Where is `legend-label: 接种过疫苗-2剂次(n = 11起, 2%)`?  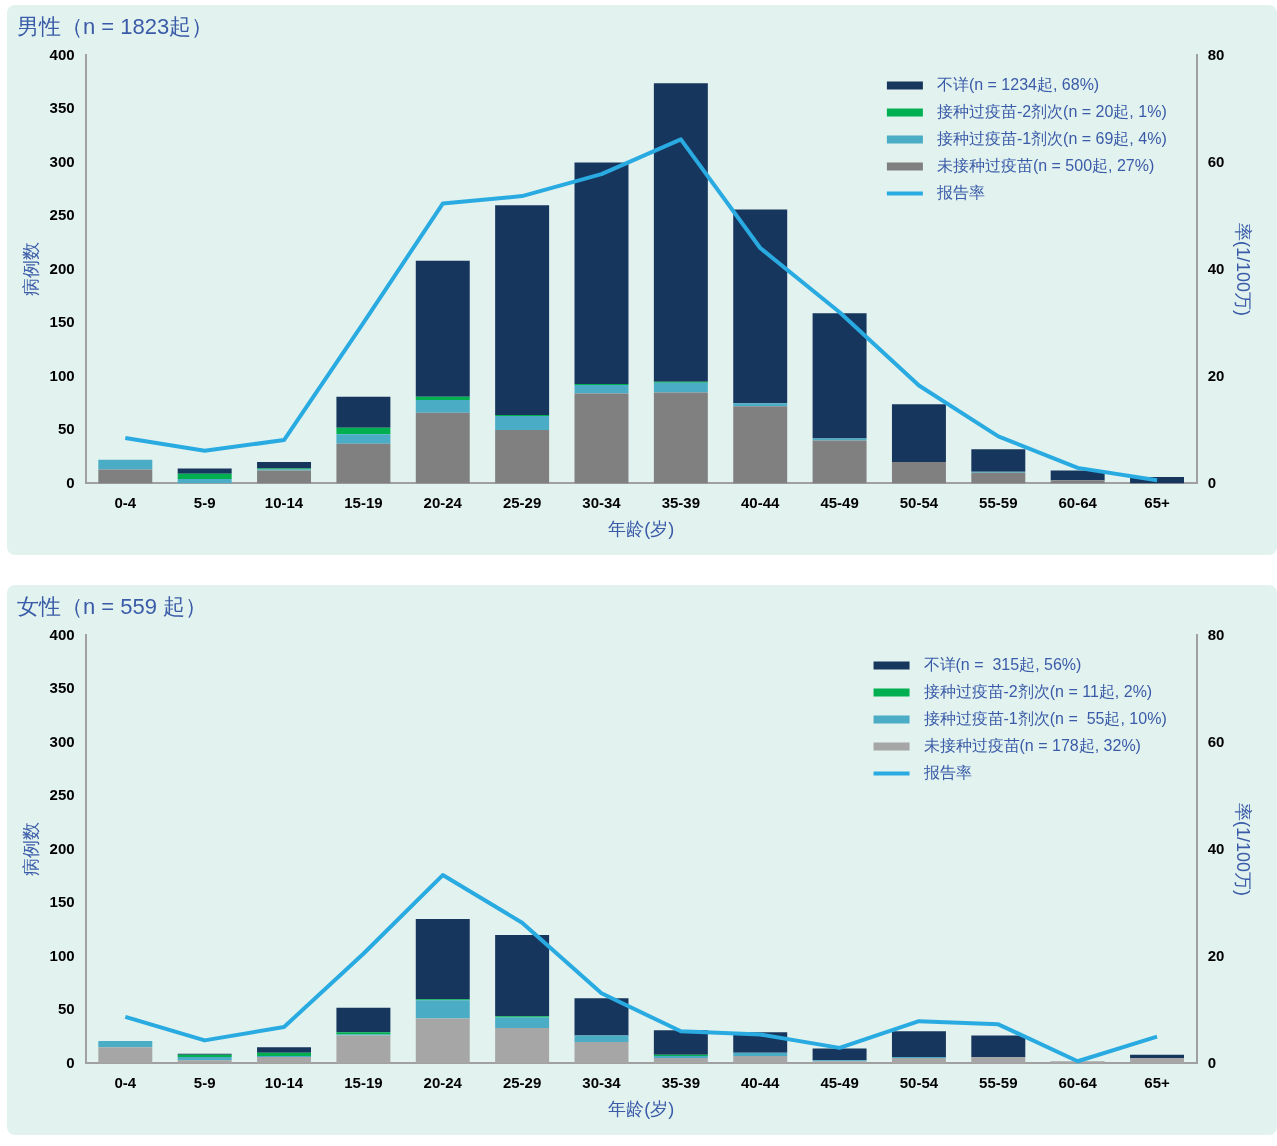
legend-label: 接种过疫苗-2剂次(n = 11起, 2%) is located at coordinates (1038, 691).